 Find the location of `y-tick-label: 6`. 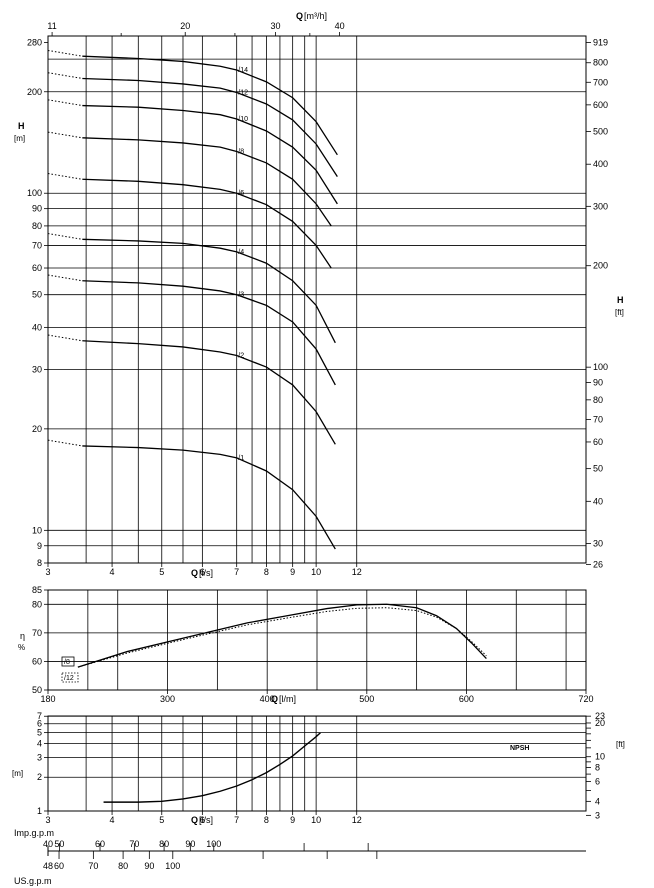

y-tick-label: 6 is located at coordinates (39, 724).